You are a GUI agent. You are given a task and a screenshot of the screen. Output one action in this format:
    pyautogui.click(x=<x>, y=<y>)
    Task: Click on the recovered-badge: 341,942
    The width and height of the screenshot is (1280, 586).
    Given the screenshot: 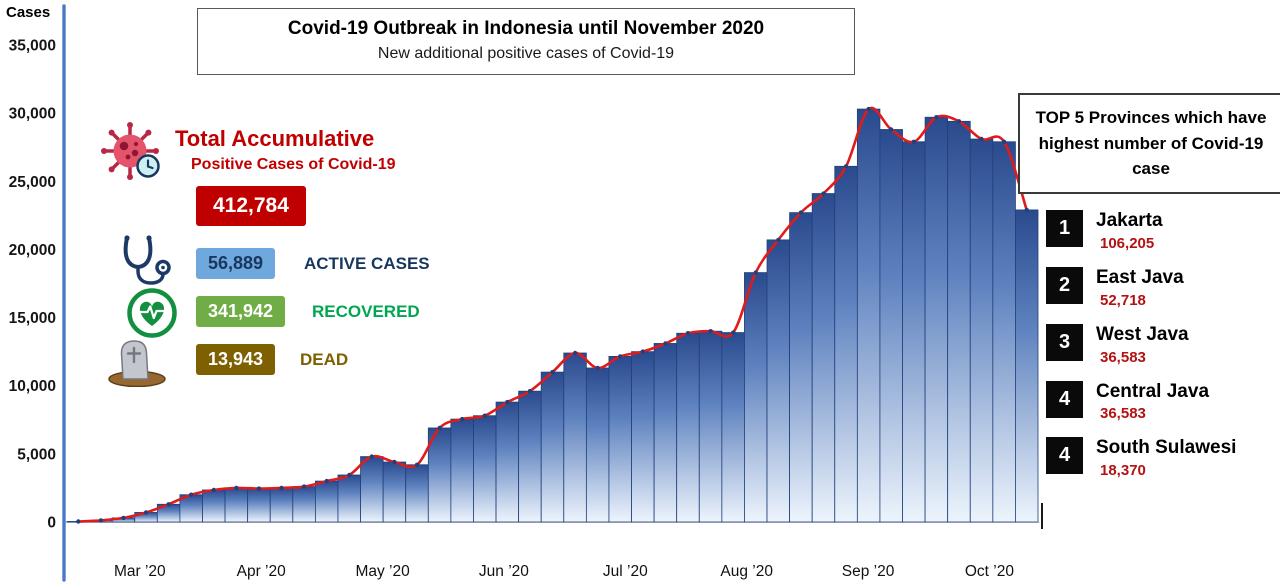 What is the action you would take?
    pyautogui.click(x=241, y=311)
    